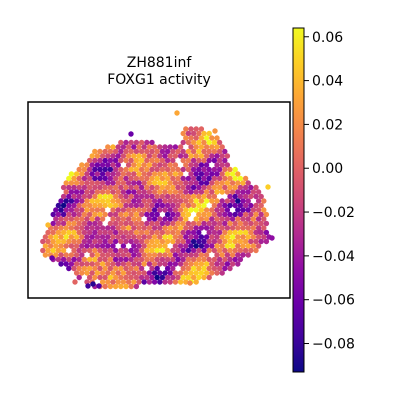 This screenshot has height=400, width=400. Describe the element at coordinates (329, 191) in the screenshot. I see `colorbar-ticks: 0.06 0.04 0.02 0.00 −0.02 −0.04 −0.06 −0.08` at that location.